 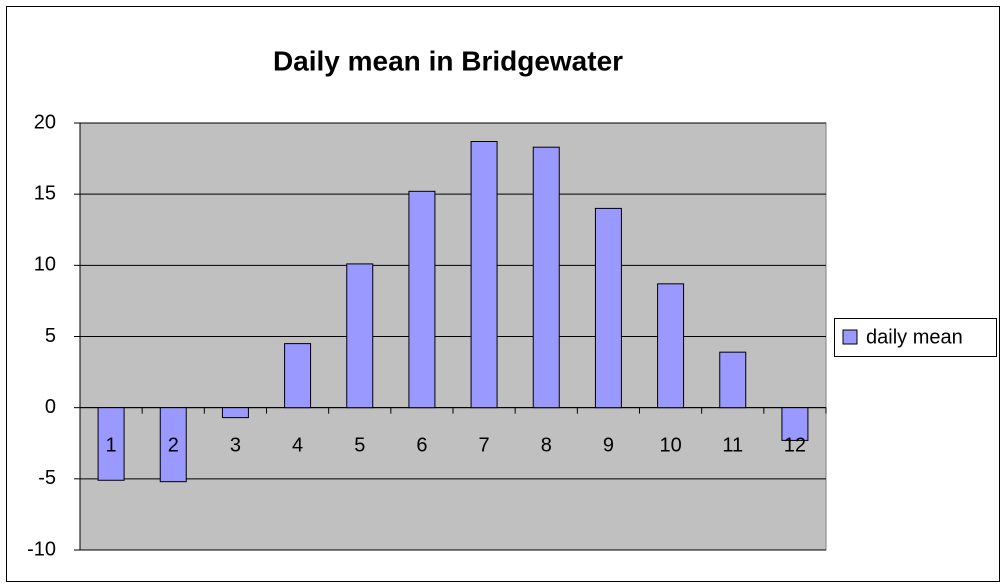 I want to click on x-tick-label: 12, so click(x=795, y=445).